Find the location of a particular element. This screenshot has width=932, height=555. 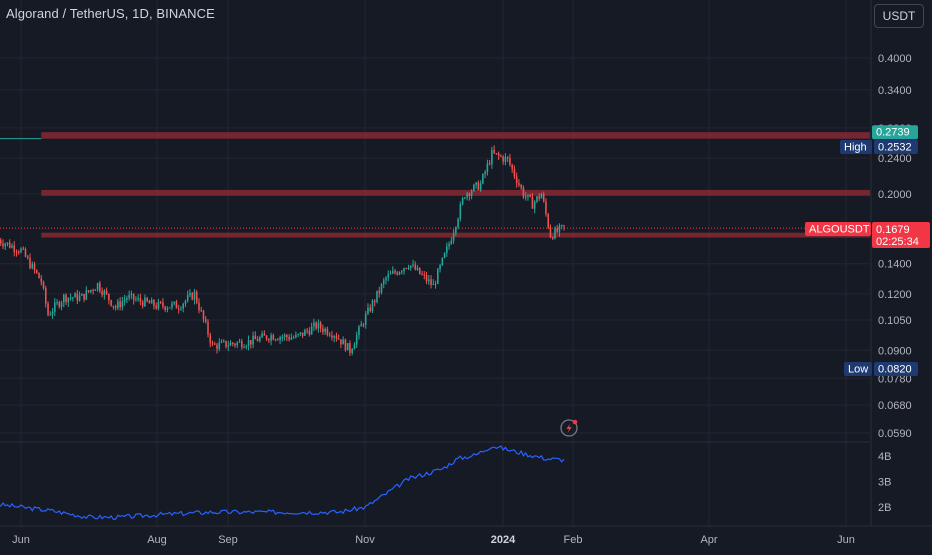

green-price-badge: 0.2739 is located at coordinates (893, 133).